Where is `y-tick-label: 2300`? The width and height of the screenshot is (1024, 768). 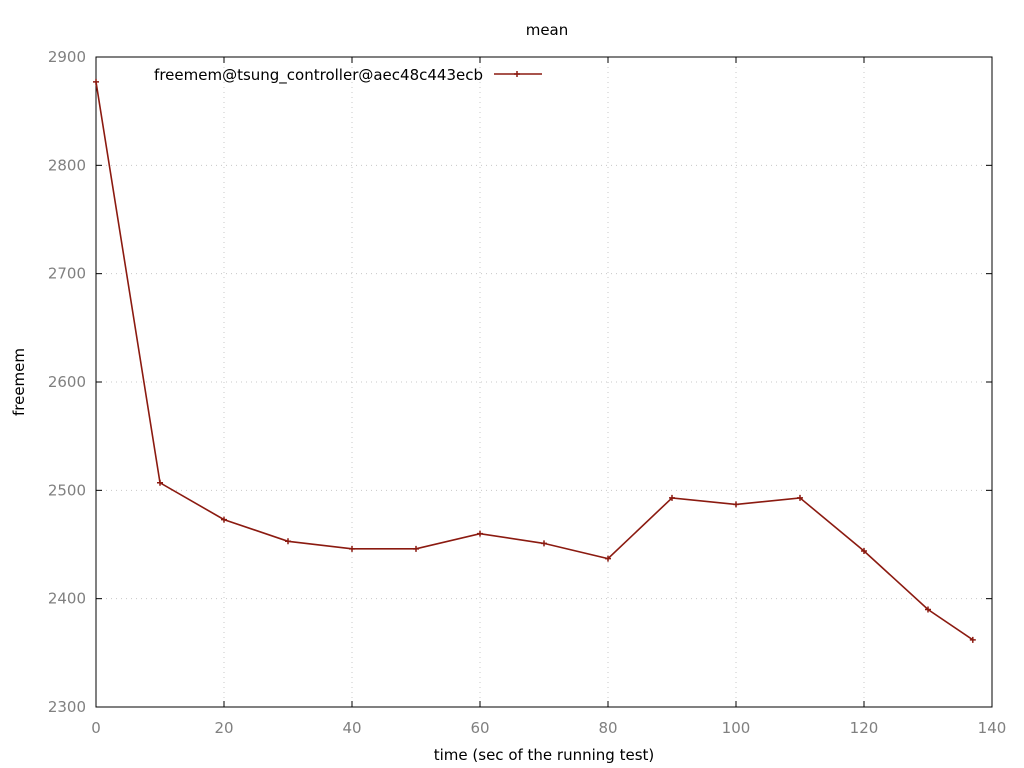
y-tick-label: 2300 is located at coordinates (67, 707).